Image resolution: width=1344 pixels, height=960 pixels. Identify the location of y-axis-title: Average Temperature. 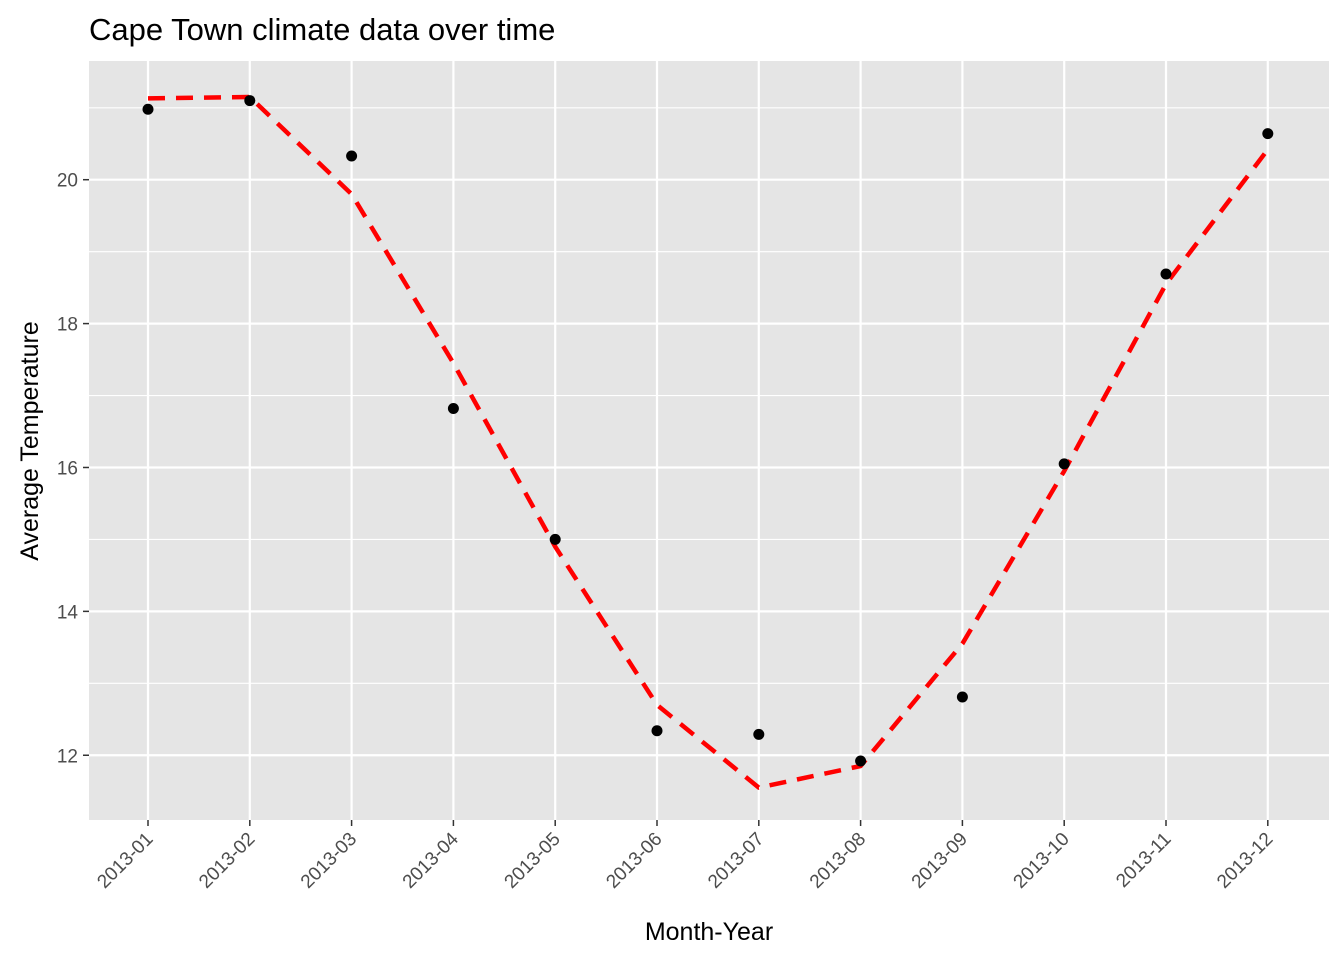
(30, 441).